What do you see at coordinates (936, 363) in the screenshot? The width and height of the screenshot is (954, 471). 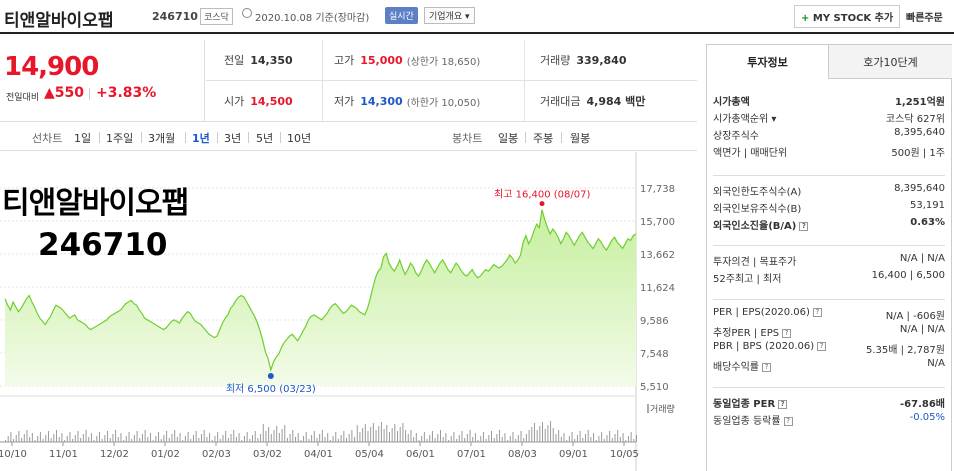 I see `info-value: N/A` at bounding box center [936, 363].